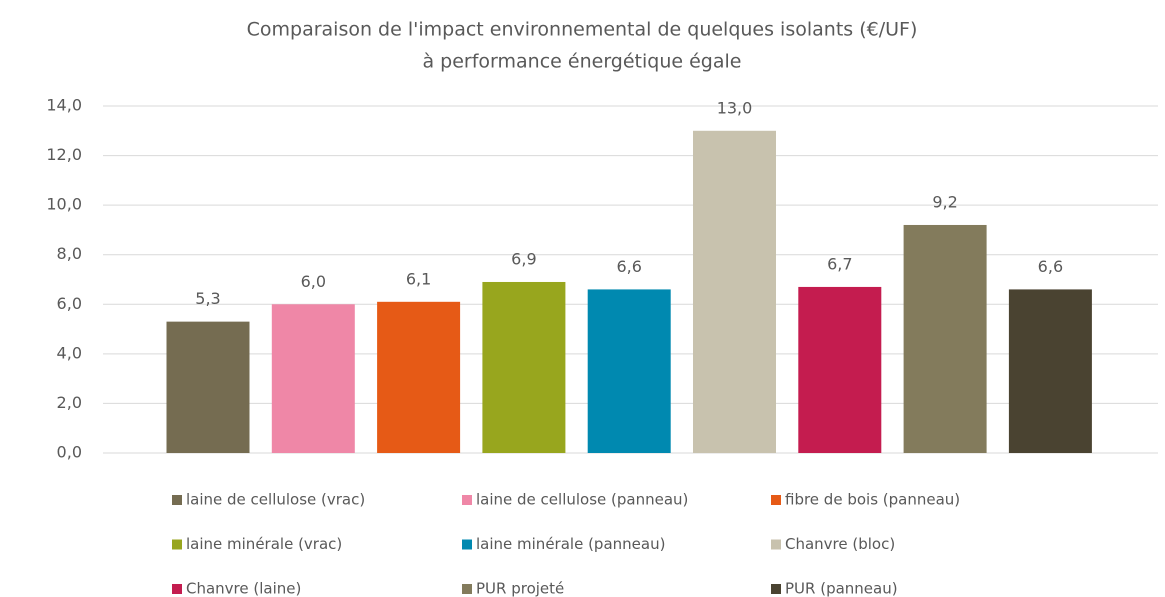  Describe the element at coordinates (872, 500) in the screenshot. I see `legend-label: fibre de bois (panneau)` at that location.